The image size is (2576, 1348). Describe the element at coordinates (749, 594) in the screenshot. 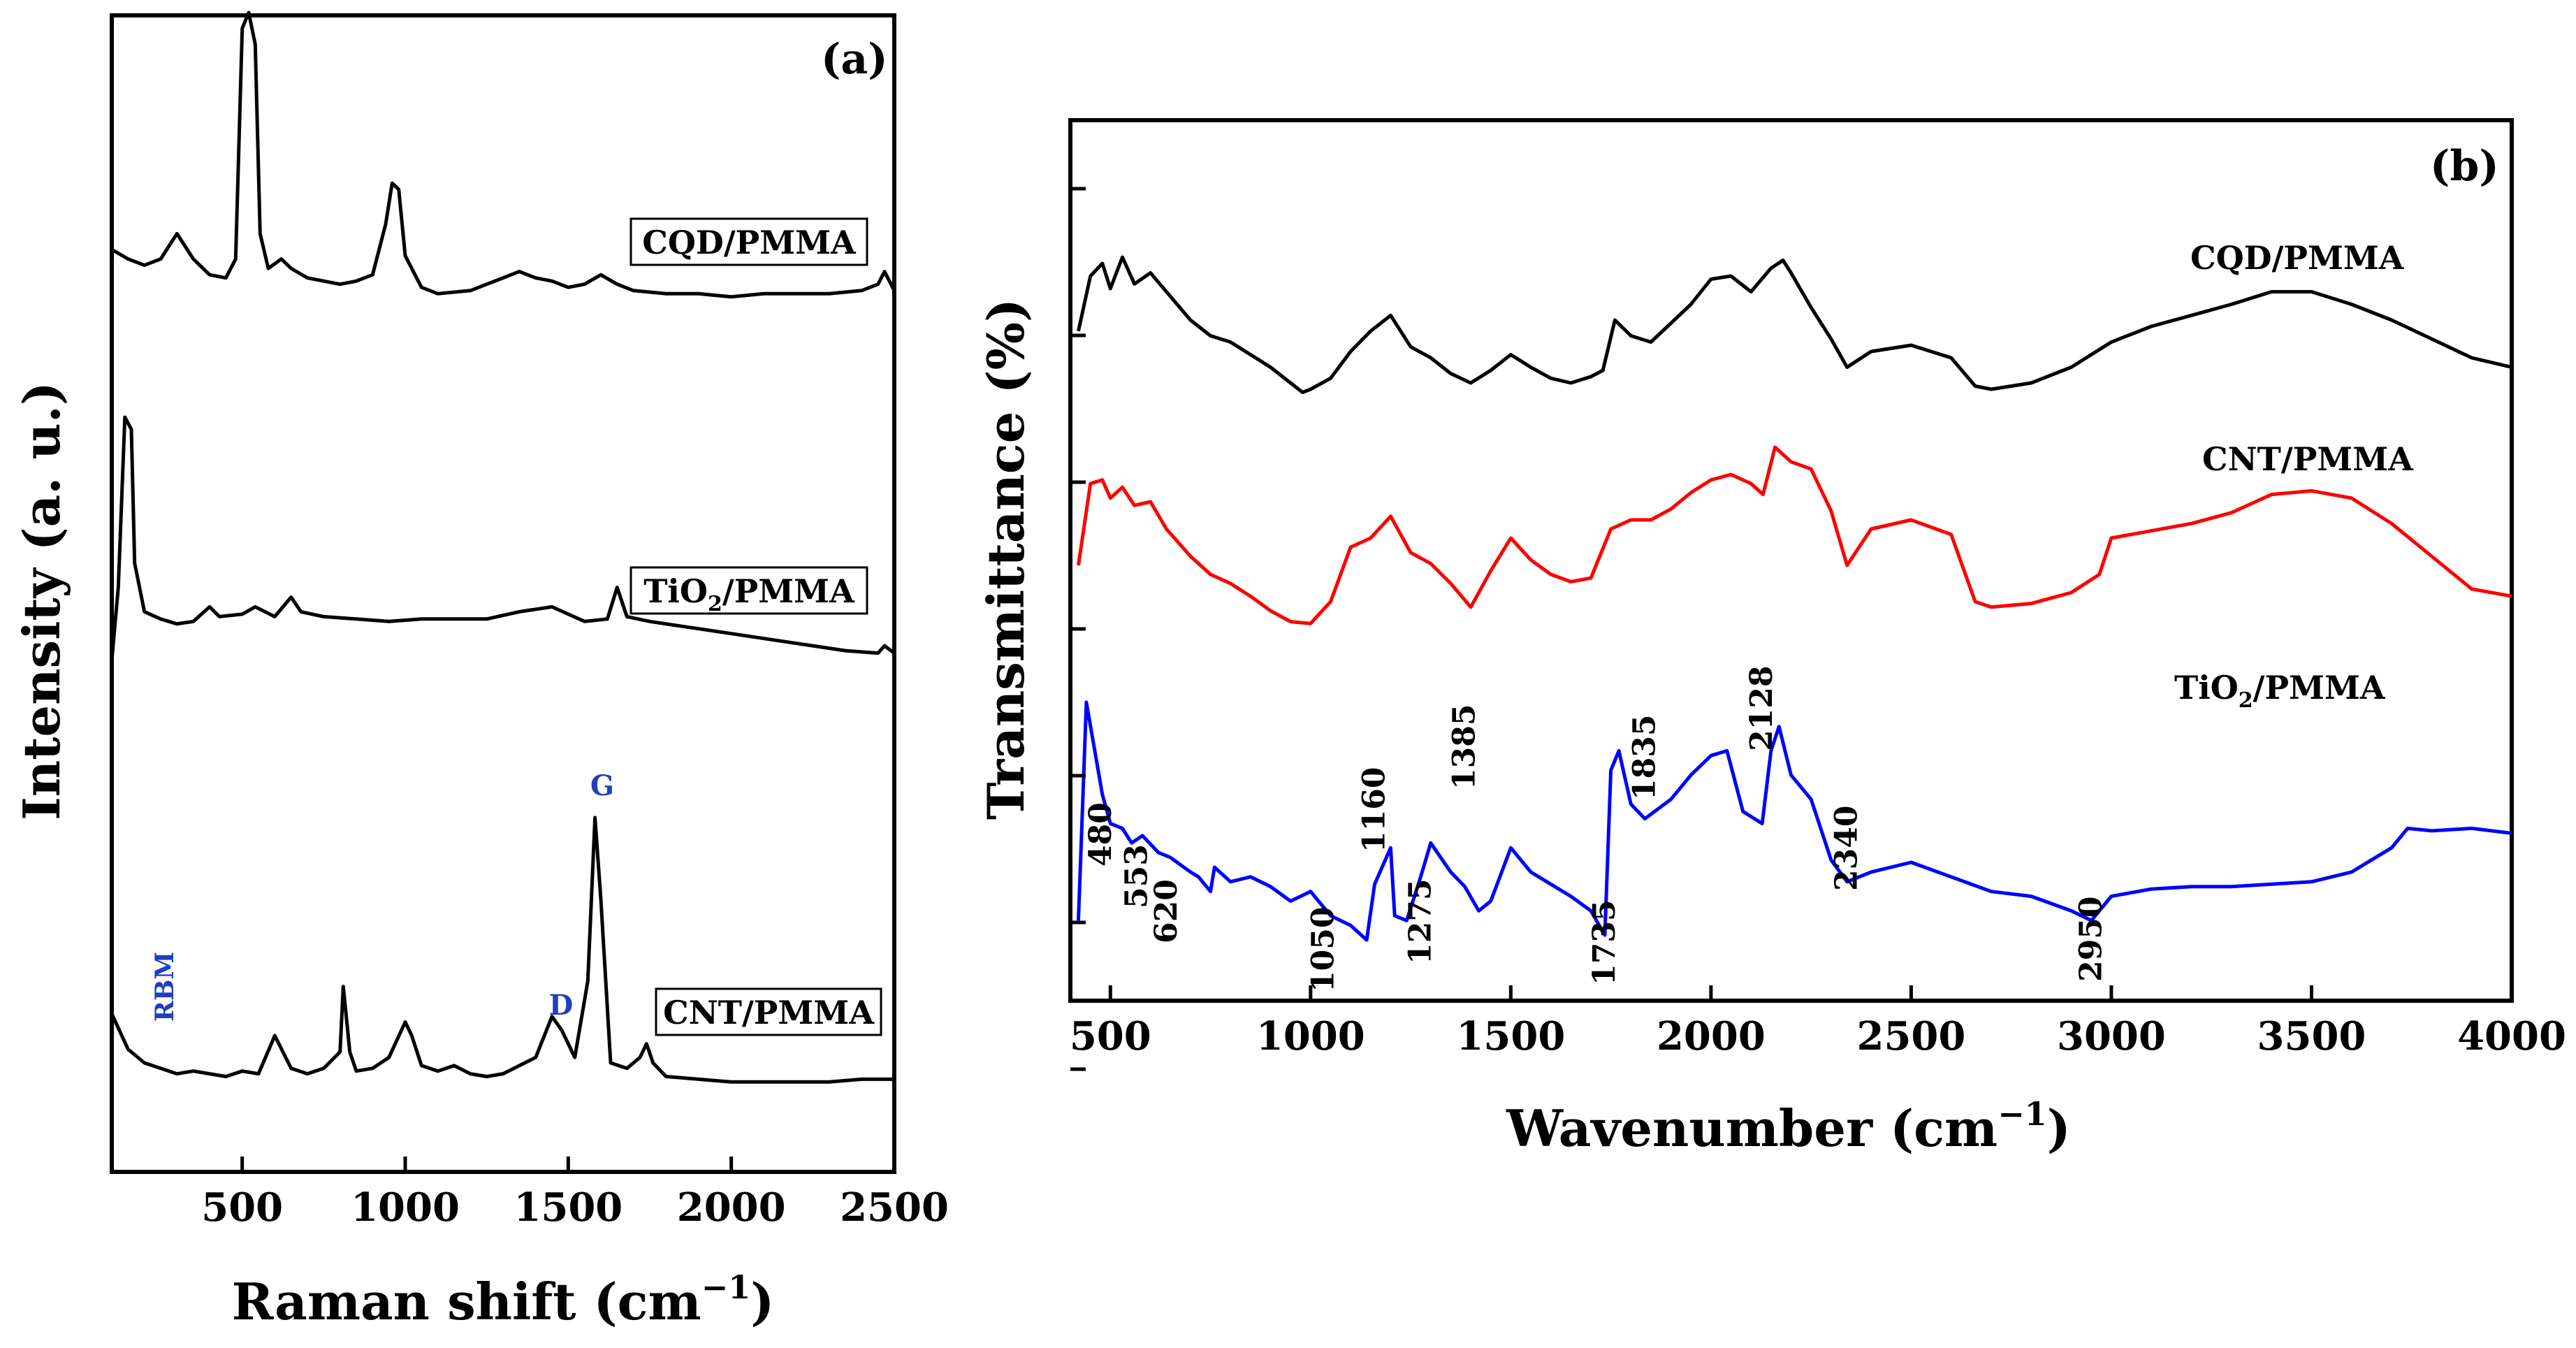

I see `a-label-tio2: TiO2/PMMA` at that location.